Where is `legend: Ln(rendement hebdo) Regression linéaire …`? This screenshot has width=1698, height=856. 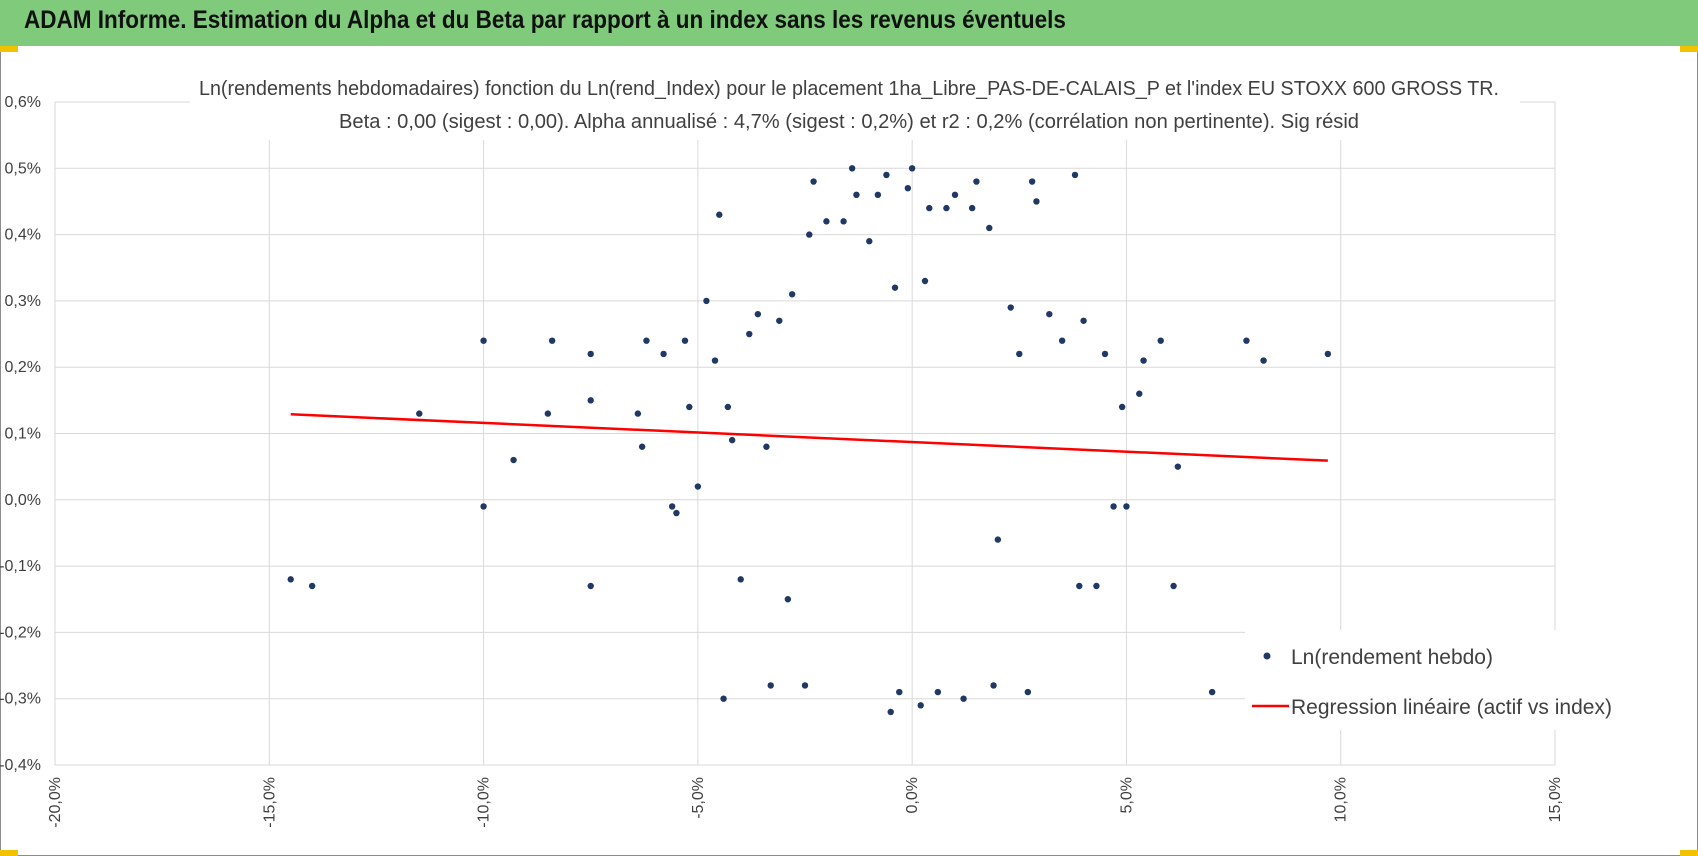
legend: Ln(rendement hebdo) Regression linéaire … is located at coordinates (1430, 680).